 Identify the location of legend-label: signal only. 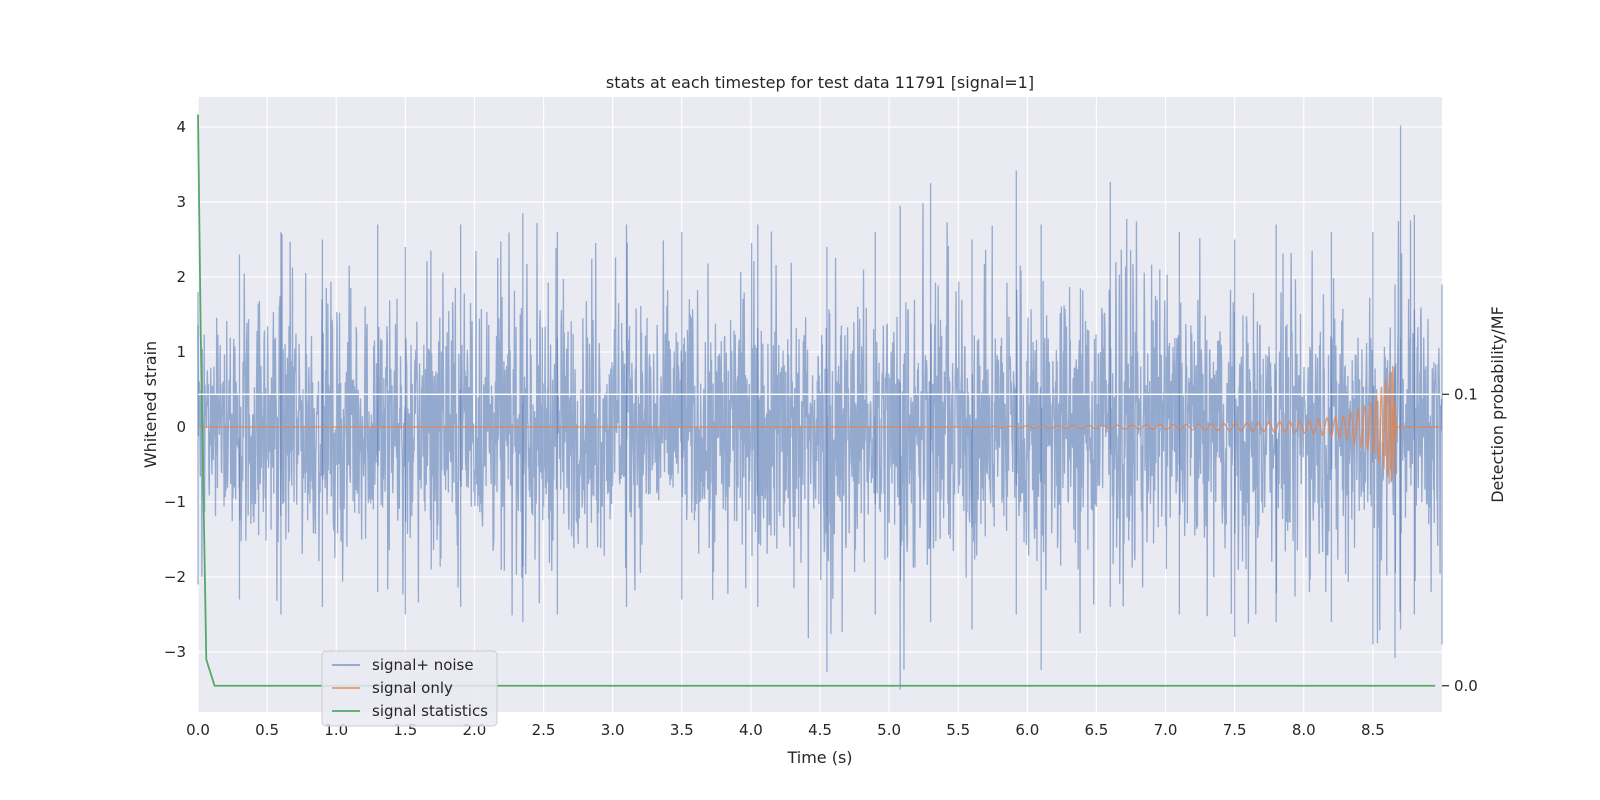
(412, 688).